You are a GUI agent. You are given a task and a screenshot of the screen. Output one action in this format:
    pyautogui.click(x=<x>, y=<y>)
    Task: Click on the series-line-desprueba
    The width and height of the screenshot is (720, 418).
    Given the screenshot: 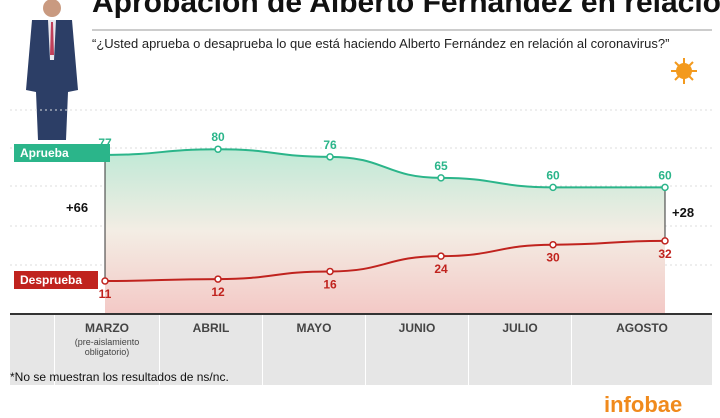 What is the action you would take?
    pyautogui.click(x=385, y=260)
    